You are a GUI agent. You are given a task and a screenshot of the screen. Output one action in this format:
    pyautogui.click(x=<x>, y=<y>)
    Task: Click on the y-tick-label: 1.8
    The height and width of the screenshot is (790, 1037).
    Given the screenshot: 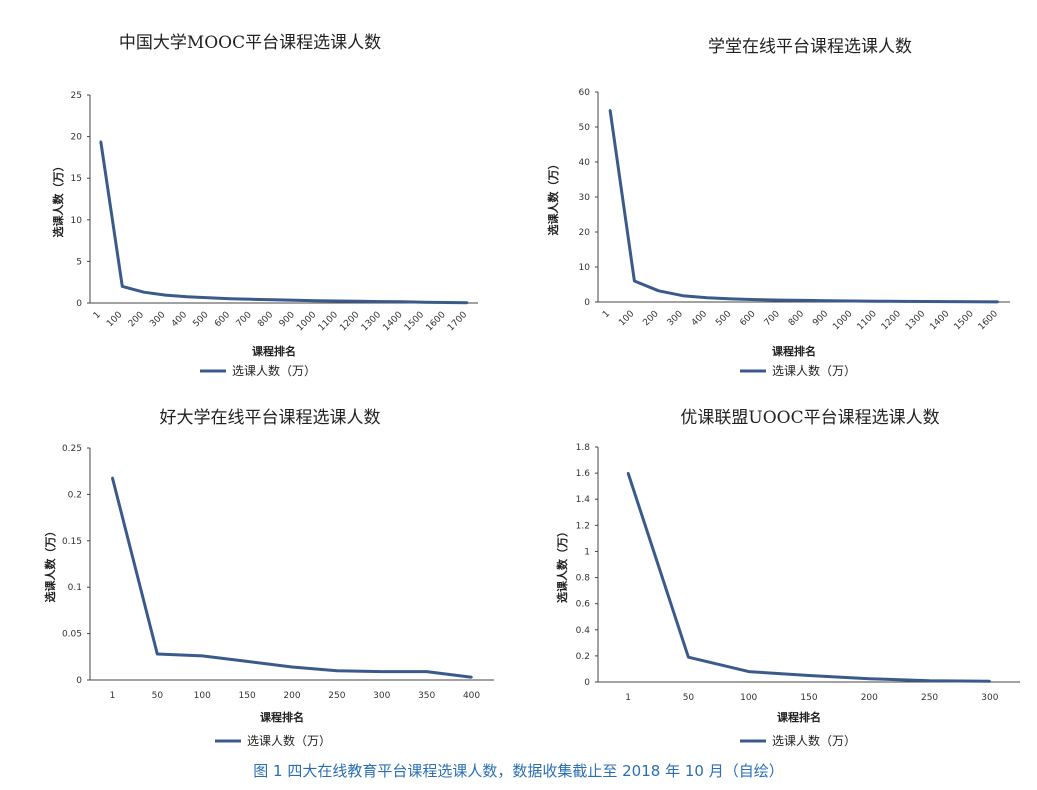 What is the action you would take?
    pyautogui.click(x=583, y=448)
    